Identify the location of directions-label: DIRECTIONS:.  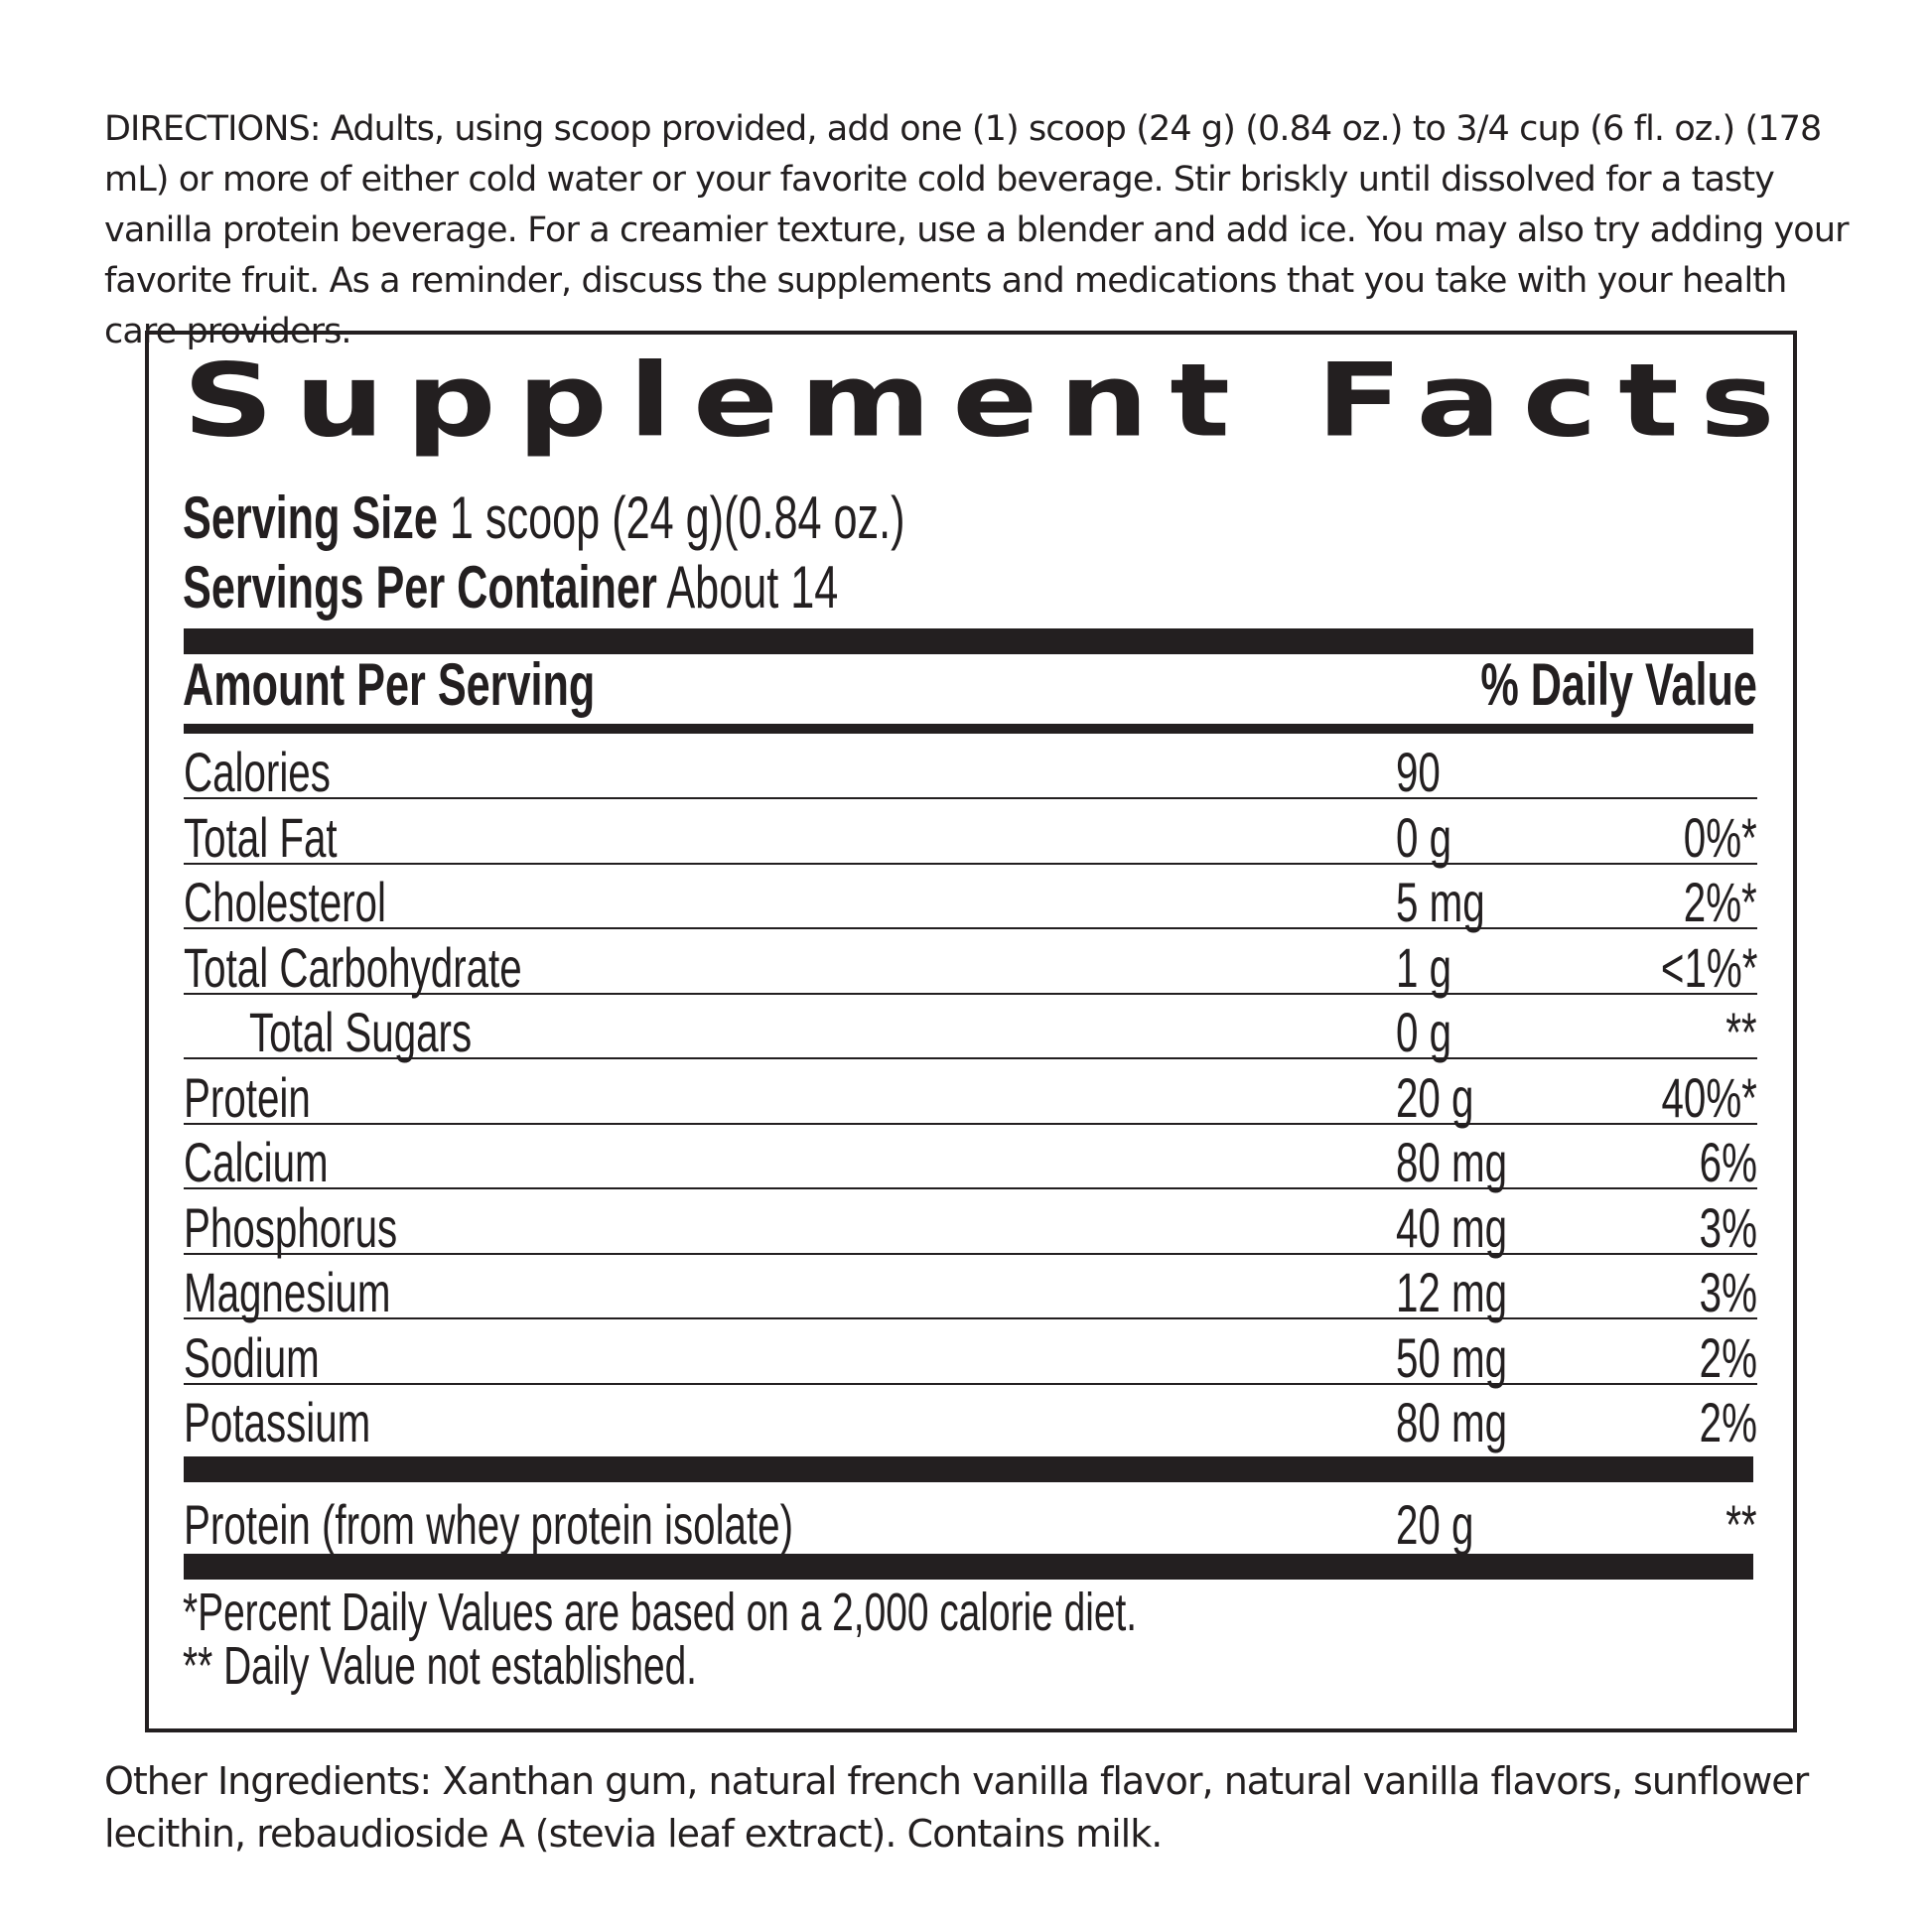
(213, 129).